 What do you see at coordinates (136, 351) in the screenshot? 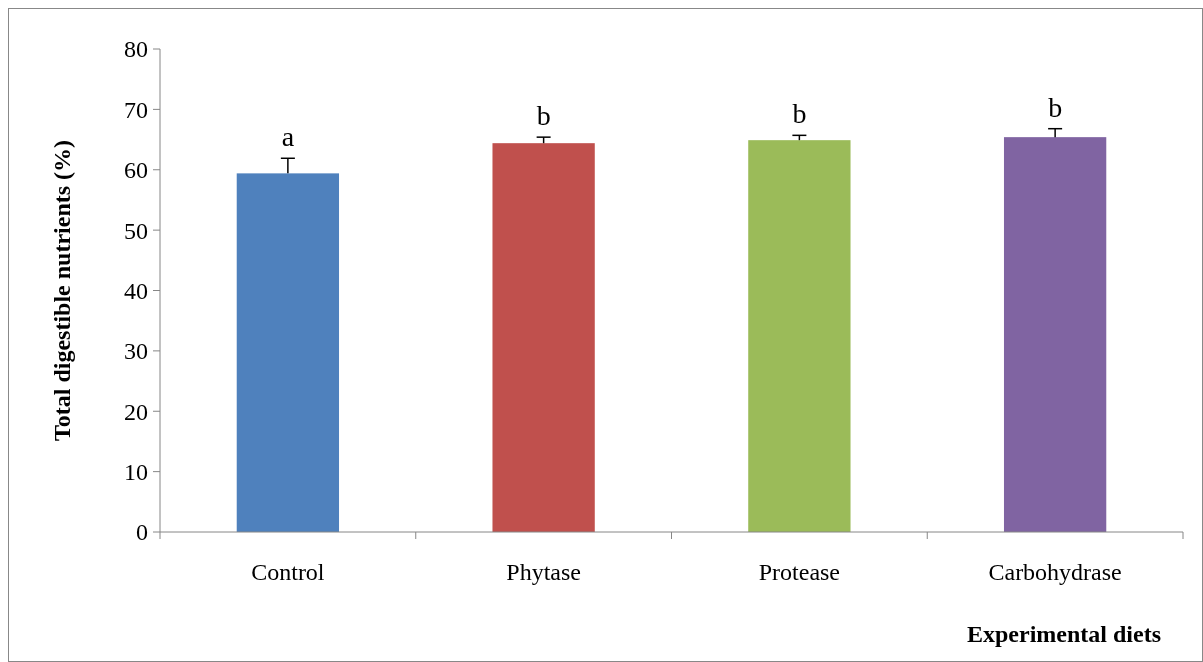
I see `y-tick-label: 30` at bounding box center [136, 351].